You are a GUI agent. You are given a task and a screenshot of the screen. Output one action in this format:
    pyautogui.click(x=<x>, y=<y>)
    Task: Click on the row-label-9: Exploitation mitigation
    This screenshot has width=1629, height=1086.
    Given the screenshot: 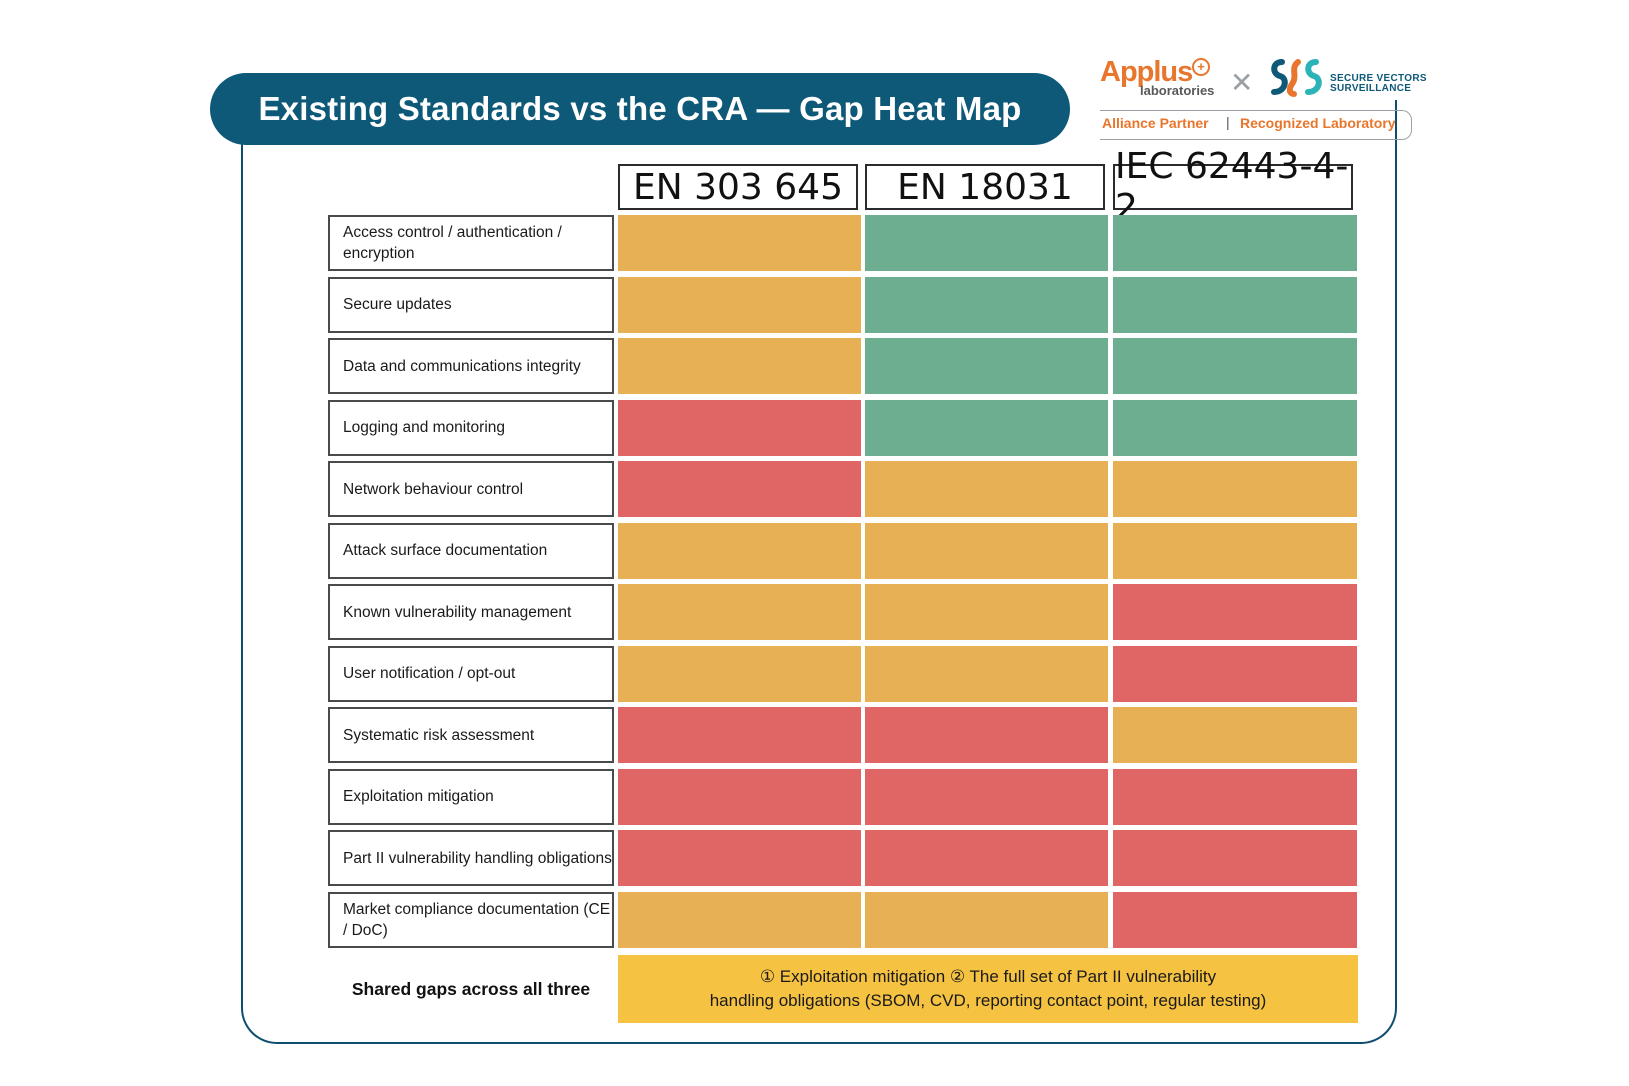 What is the action you would take?
    pyautogui.click(x=471, y=796)
    